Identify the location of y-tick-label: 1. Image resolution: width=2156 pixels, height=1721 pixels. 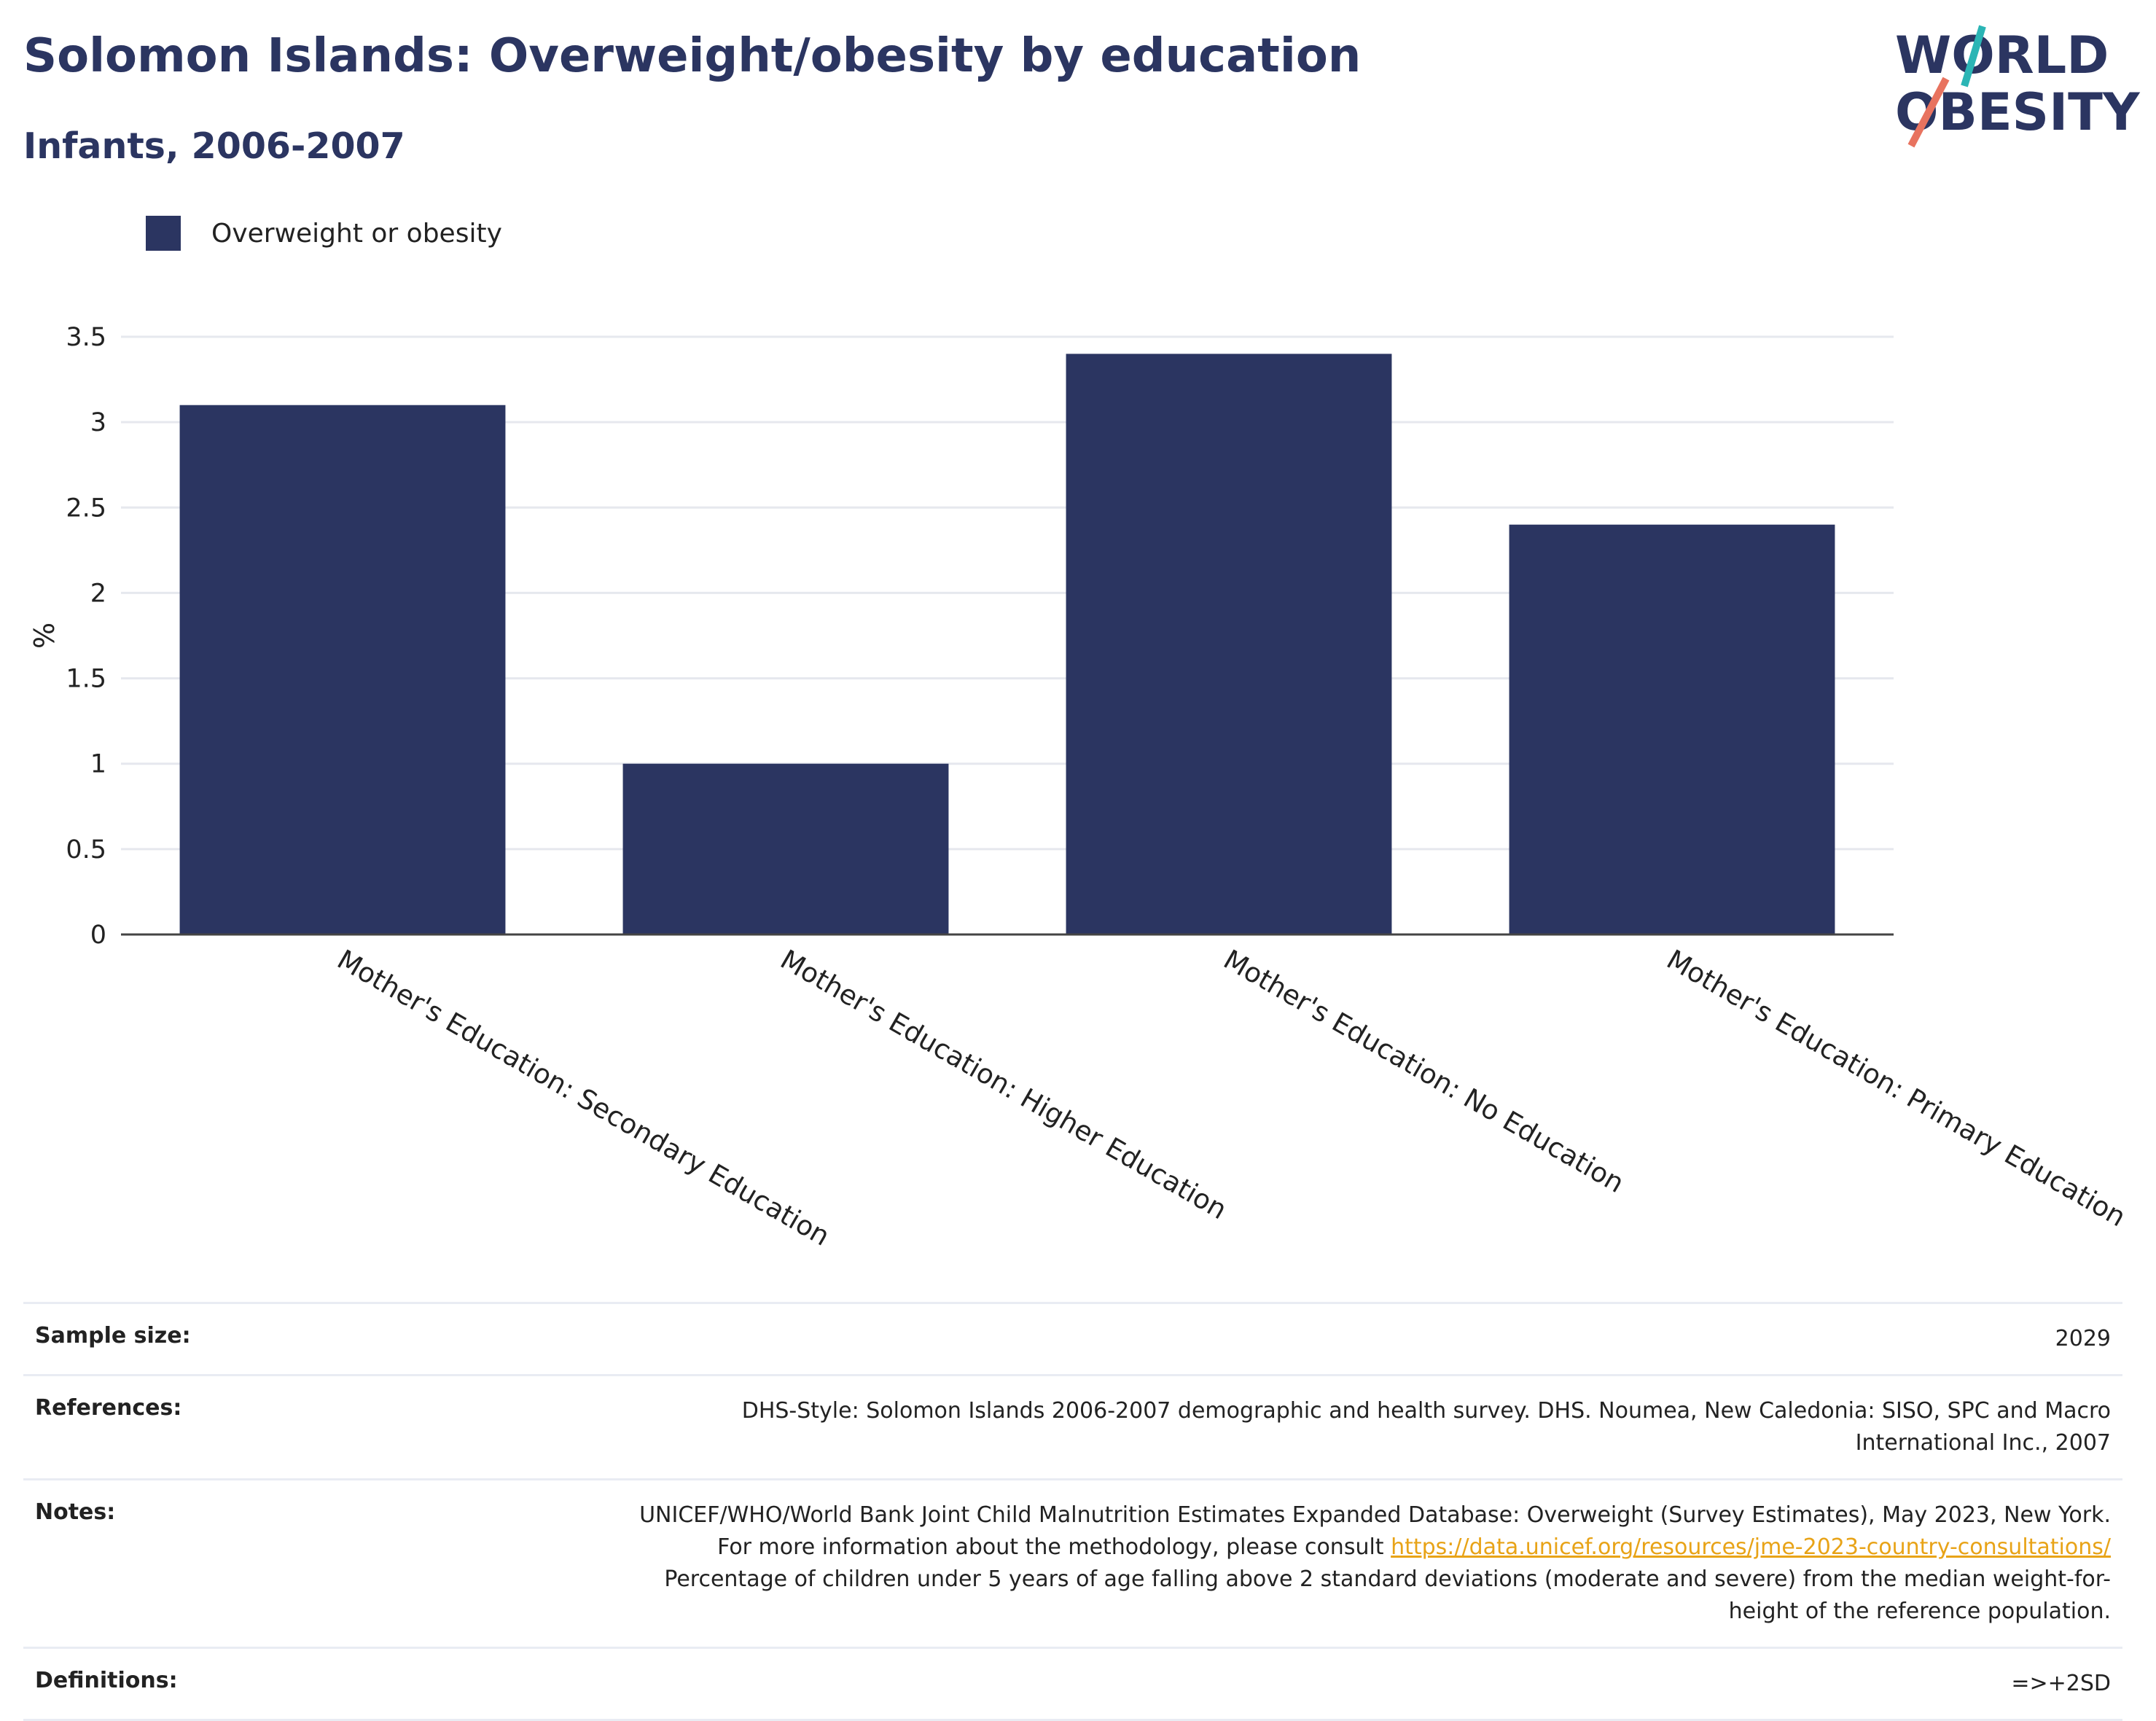
(98, 765).